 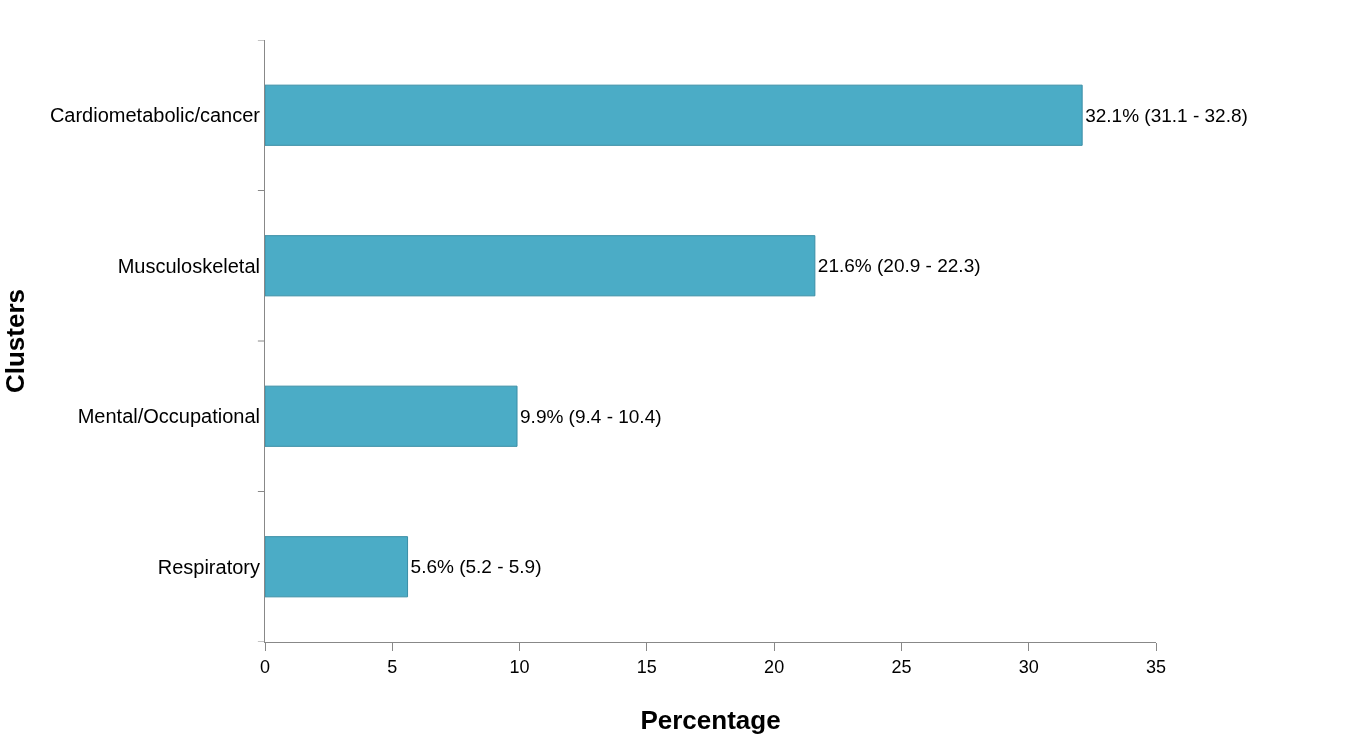 What do you see at coordinates (899, 266) in the screenshot?
I see `data-label: 21.6% (20.9 - 22.3)` at bounding box center [899, 266].